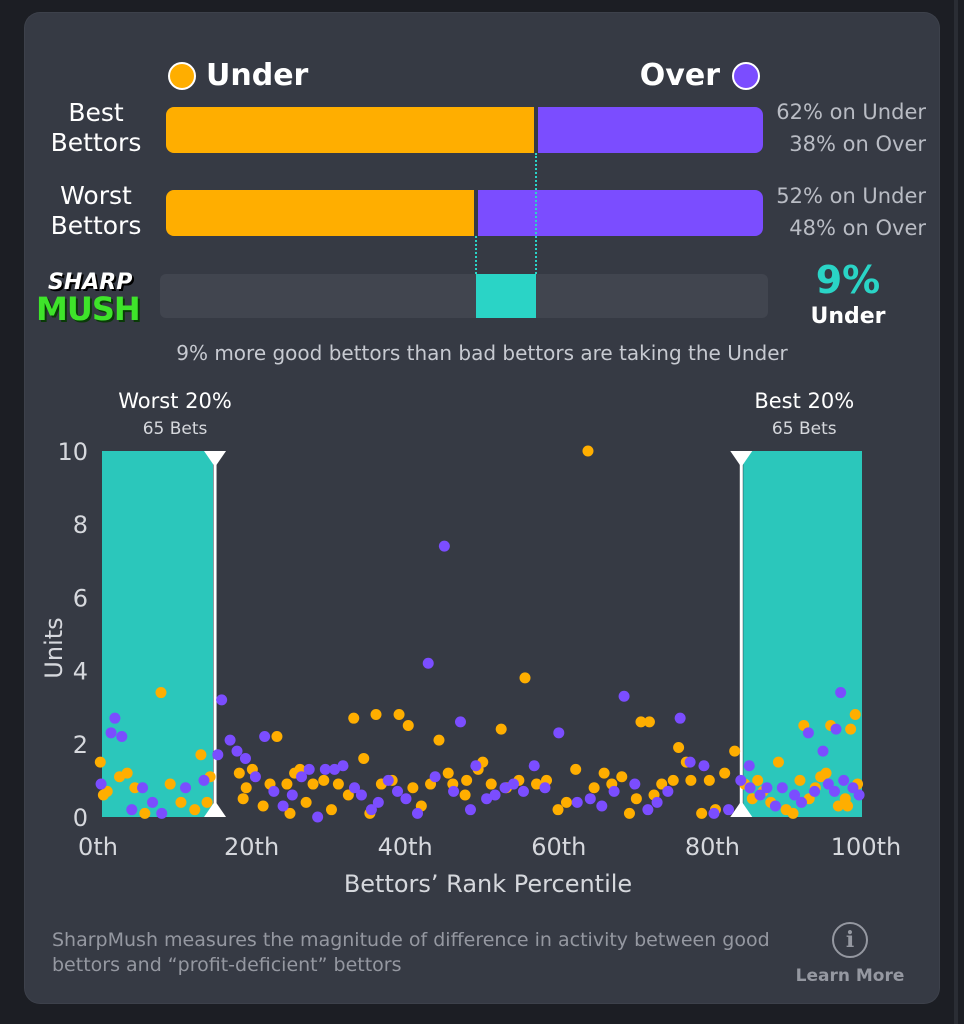 Image resolution: width=964 pixels, height=1024 pixels. I want to click on band-subtitle: 65 Bets, so click(175, 429).